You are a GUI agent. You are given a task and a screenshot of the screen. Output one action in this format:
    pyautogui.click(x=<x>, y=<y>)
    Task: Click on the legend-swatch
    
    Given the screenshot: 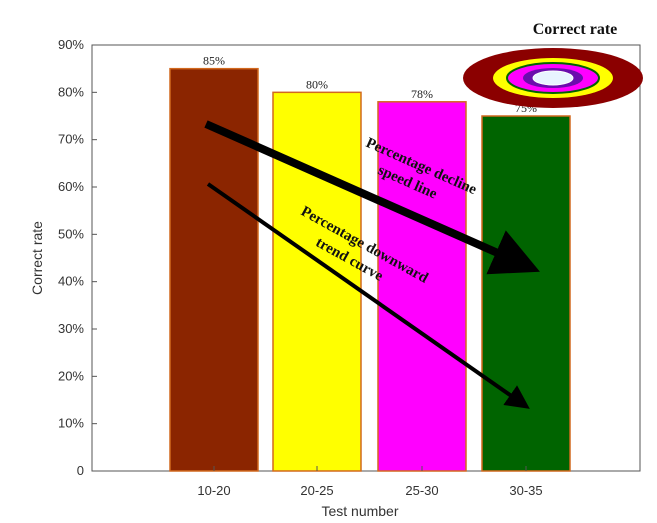 What is the action you would take?
    pyautogui.click(x=553, y=78)
    